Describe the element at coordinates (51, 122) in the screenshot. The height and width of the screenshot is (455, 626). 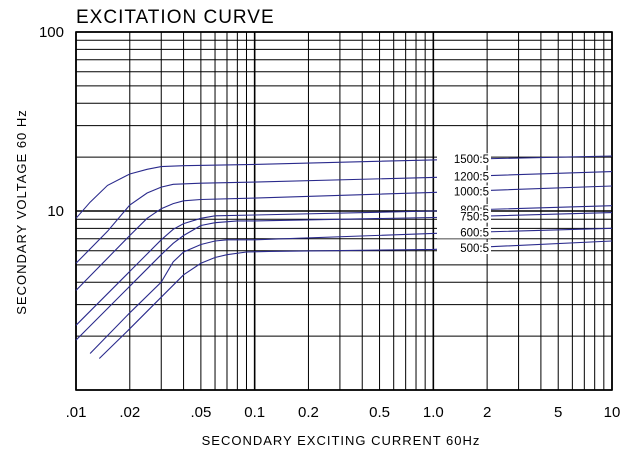
I see `y-tick-labels: 10 100` at that location.